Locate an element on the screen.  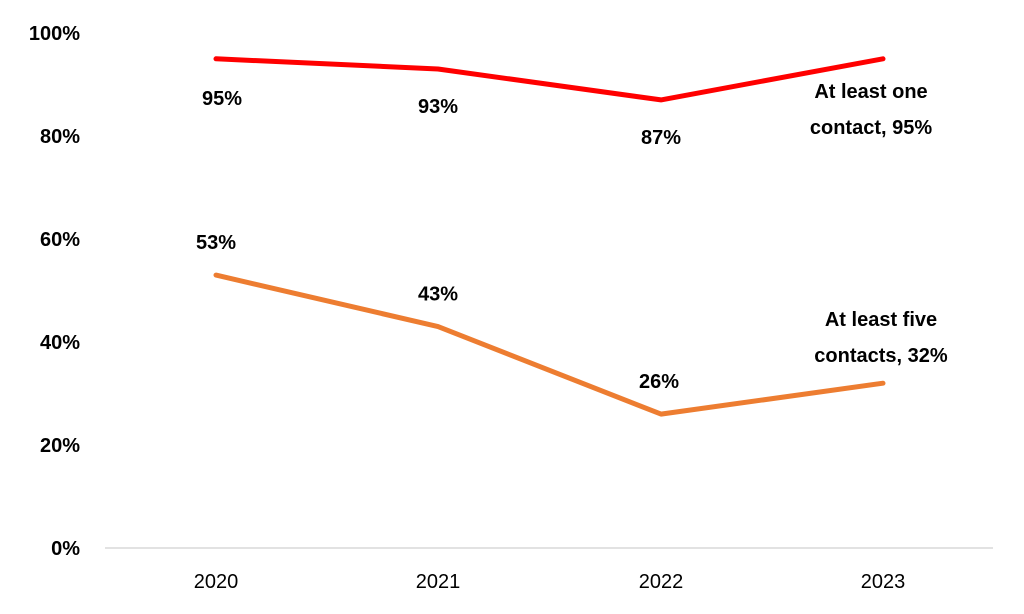
data-label: 53% is located at coordinates (216, 243).